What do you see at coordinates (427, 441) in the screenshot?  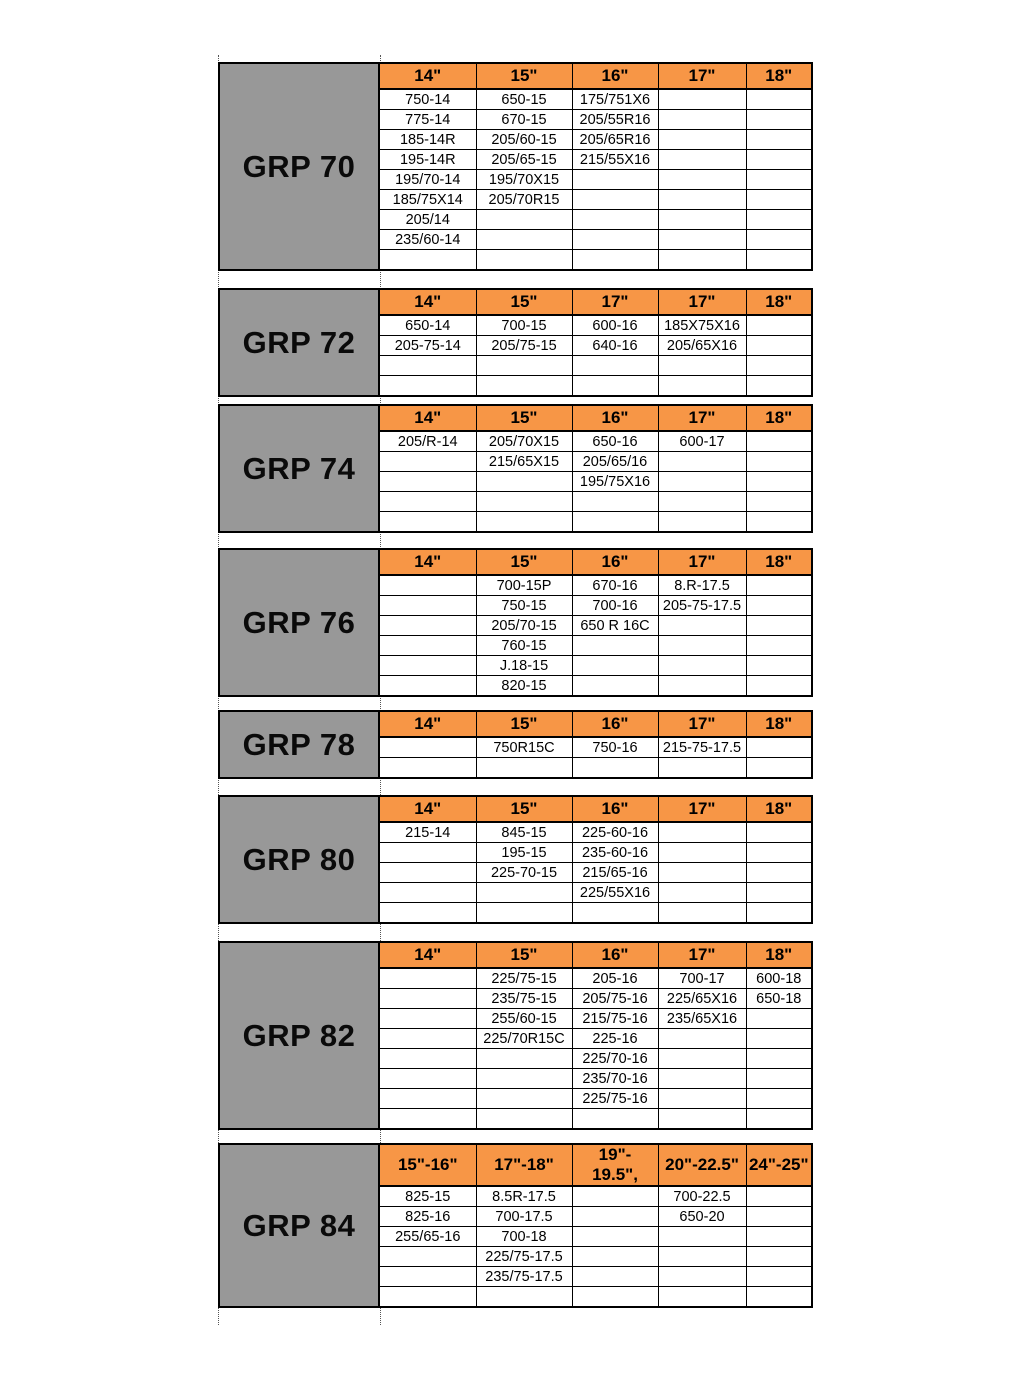 I see `size-cell: 205/R-14` at bounding box center [427, 441].